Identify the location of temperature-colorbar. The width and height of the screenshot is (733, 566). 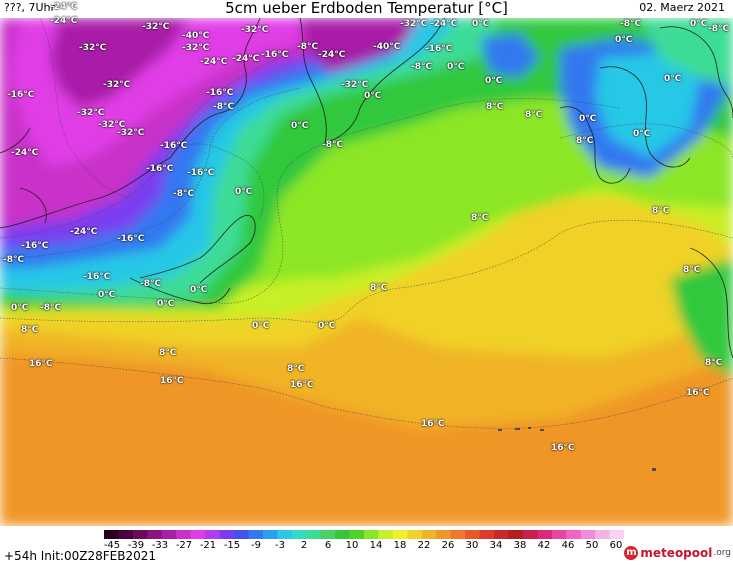
(364, 534).